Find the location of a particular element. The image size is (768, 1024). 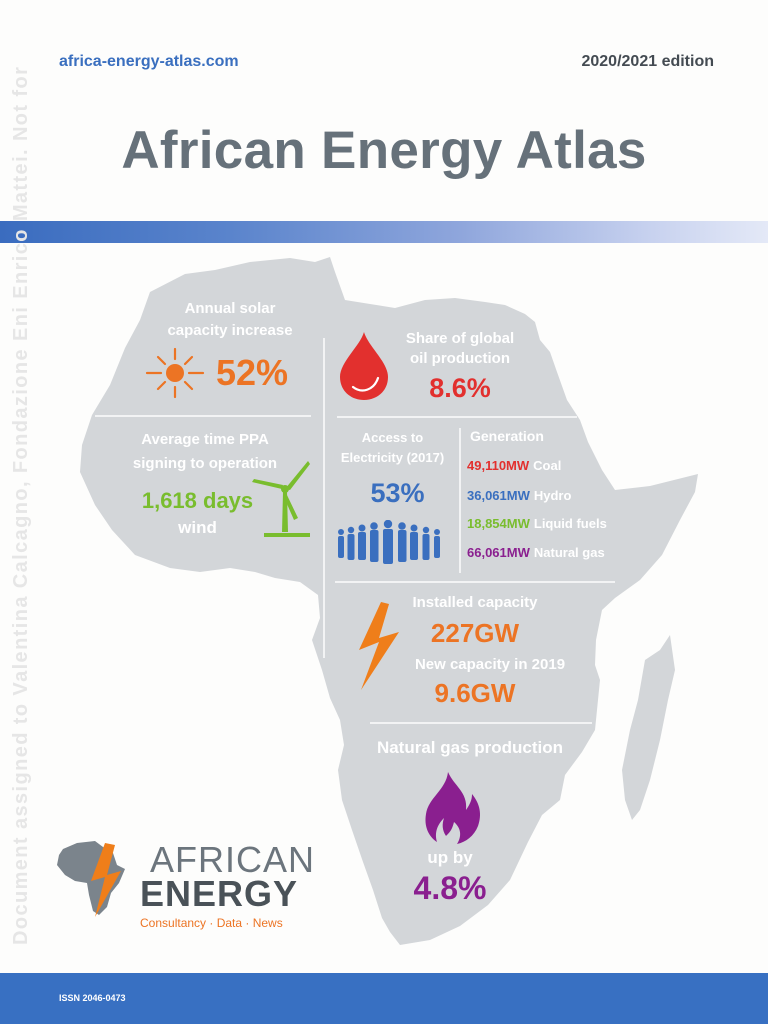

issn-label: ISSN 2046-0473 is located at coordinates (92, 998).